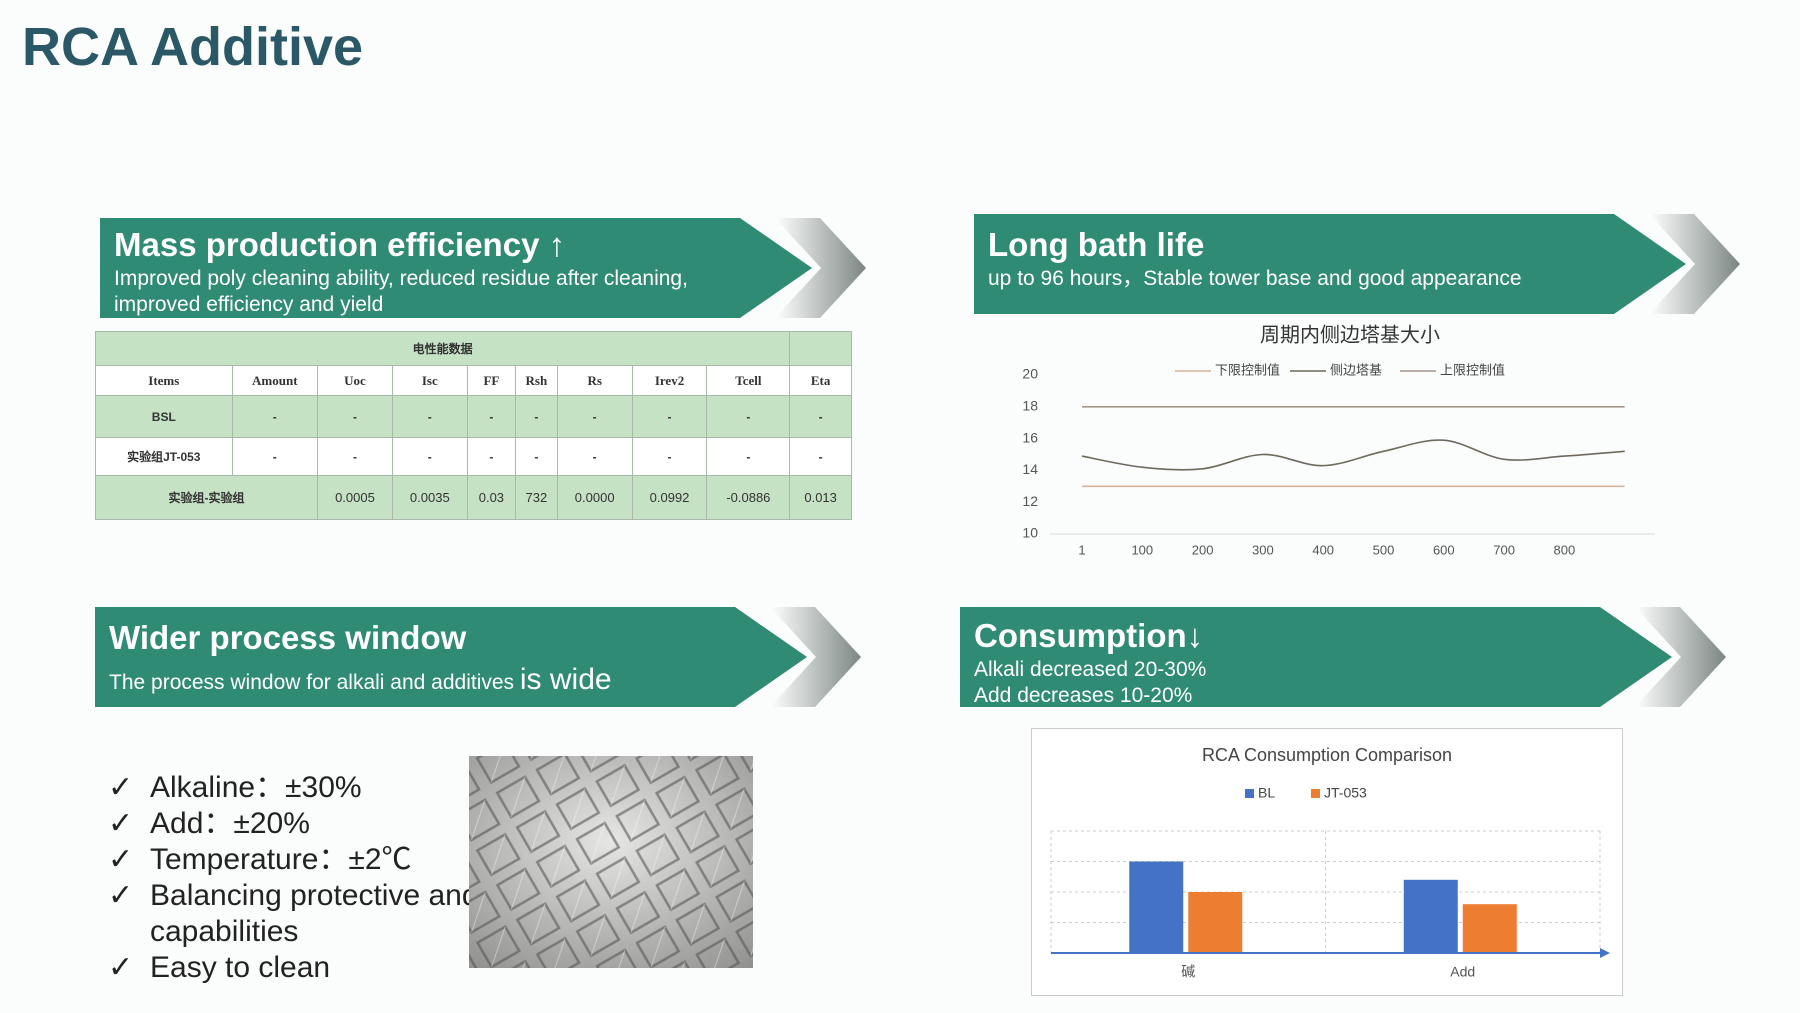 This screenshot has height=1013, width=1800. What do you see at coordinates (1083, 695) in the screenshot?
I see `banner-text: Add decreases 10-20%` at bounding box center [1083, 695].